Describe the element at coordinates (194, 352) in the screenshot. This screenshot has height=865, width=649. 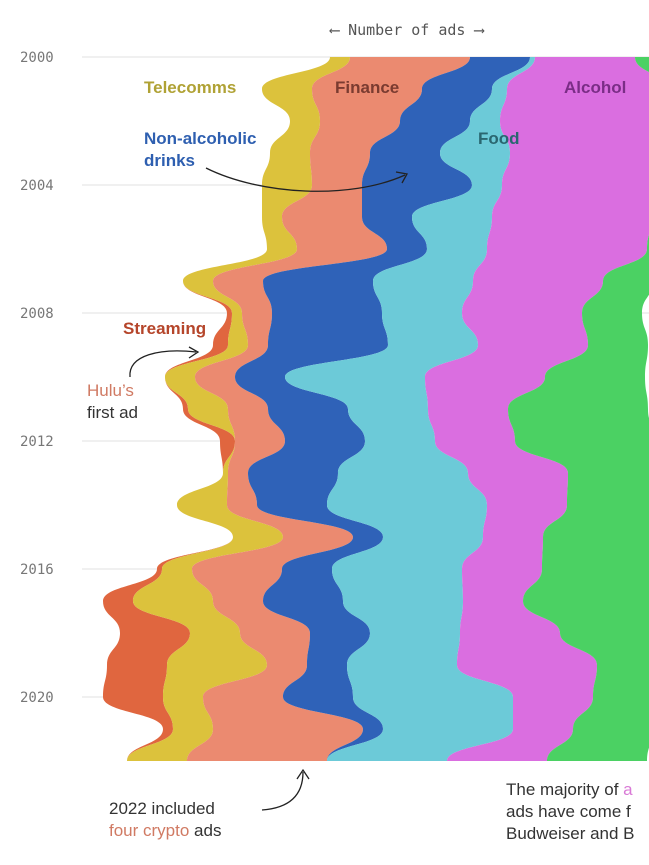
I see `hulu-arrowhead` at that location.